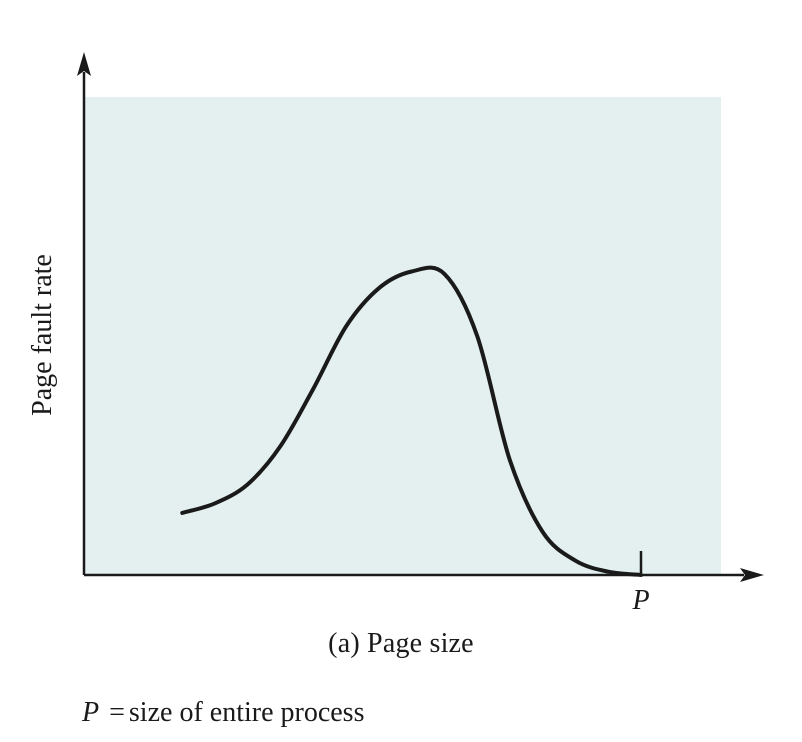  Describe the element at coordinates (246, 712) in the screenshot. I see `legend-description: size of entire process` at that location.